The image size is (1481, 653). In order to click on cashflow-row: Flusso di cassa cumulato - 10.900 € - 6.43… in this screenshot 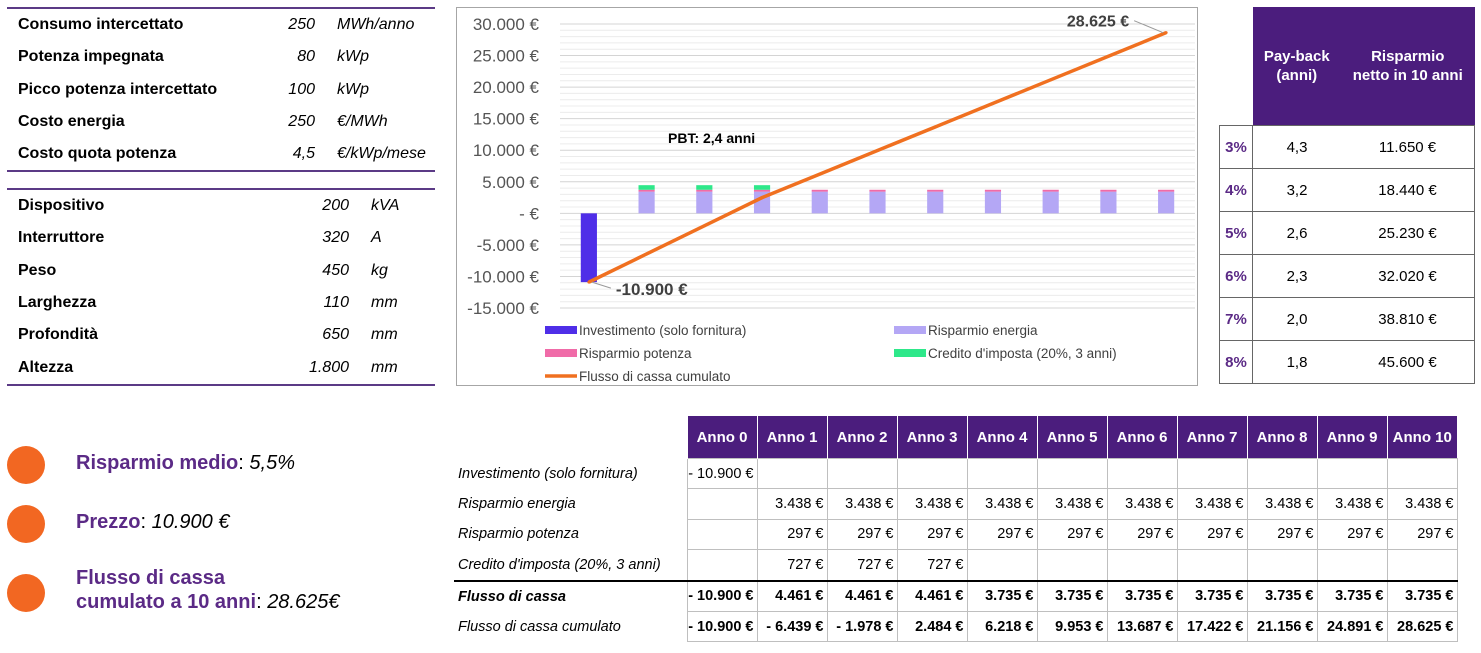, I will do `click(956, 626)`.